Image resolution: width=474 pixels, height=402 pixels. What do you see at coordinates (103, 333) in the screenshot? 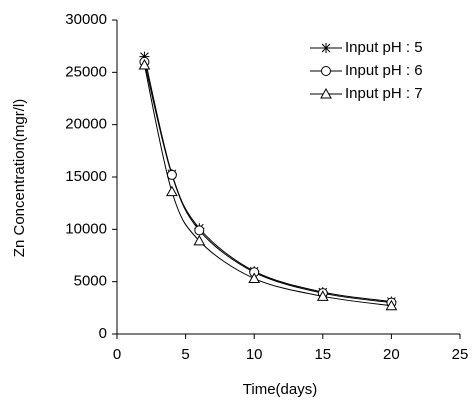
I see `y-tick-label: 0` at bounding box center [103, 333].